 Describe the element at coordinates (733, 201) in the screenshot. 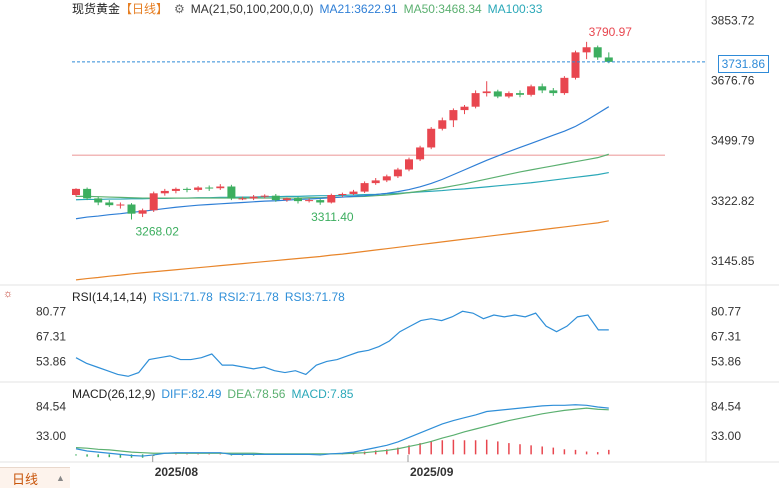

I see `y-tick-label: 3322.82` at that location.